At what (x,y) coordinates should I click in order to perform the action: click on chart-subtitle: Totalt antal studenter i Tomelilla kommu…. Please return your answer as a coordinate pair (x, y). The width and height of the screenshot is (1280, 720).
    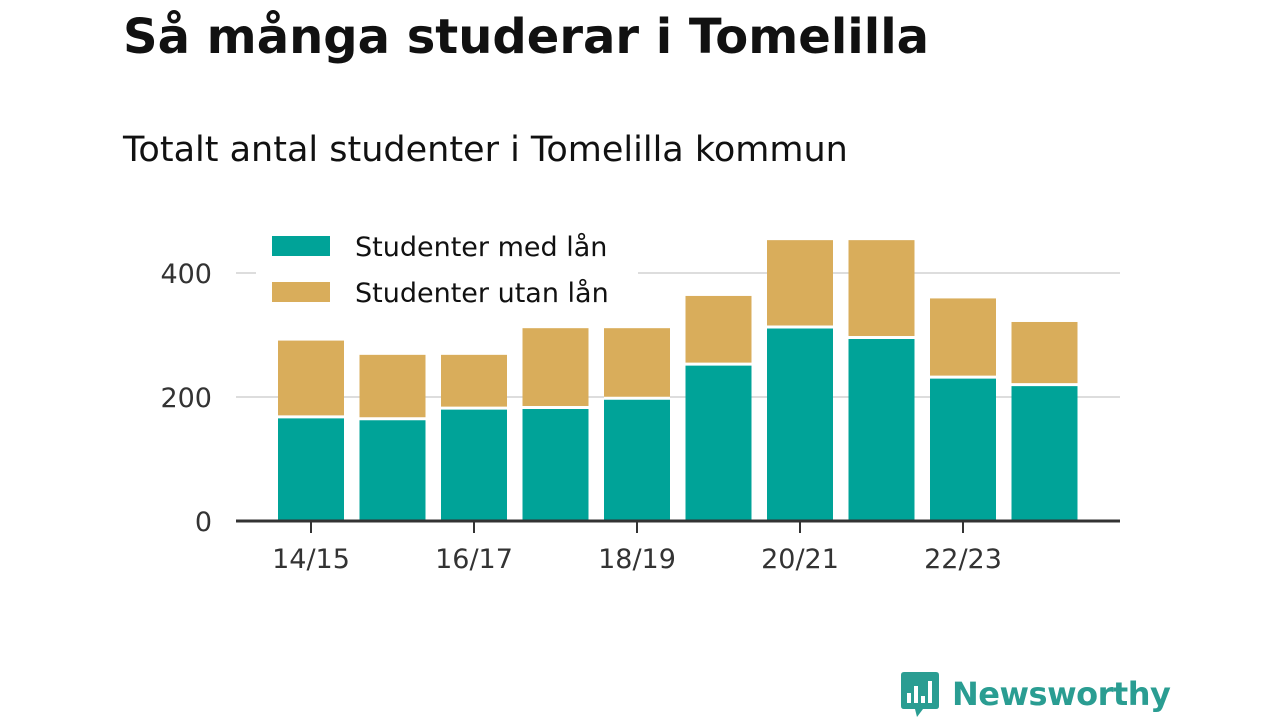
    Looking at the image, I should click on (485, 150).